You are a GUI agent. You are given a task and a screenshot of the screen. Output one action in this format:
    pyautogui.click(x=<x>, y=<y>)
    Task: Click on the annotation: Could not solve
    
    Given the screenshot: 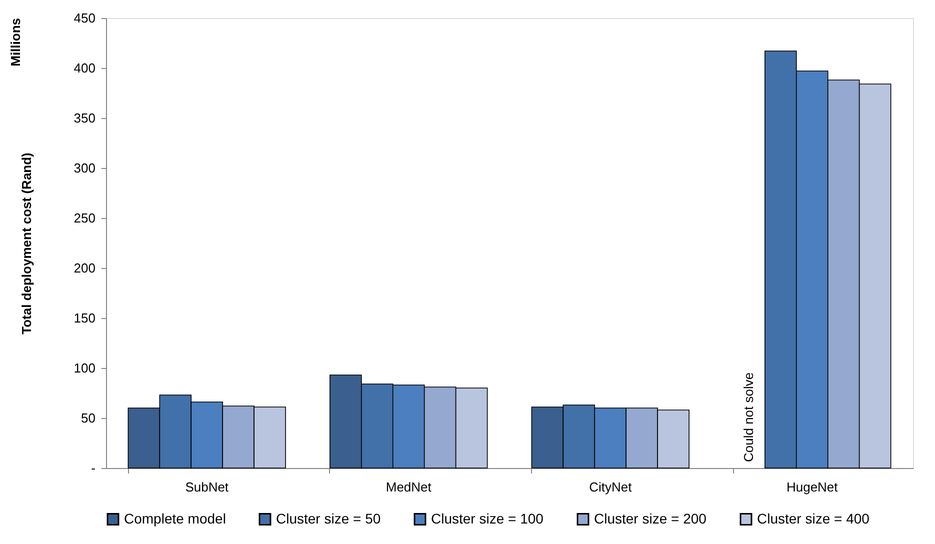 What is the action you would take?
    pyautogui.click(x=748, y=417)
    